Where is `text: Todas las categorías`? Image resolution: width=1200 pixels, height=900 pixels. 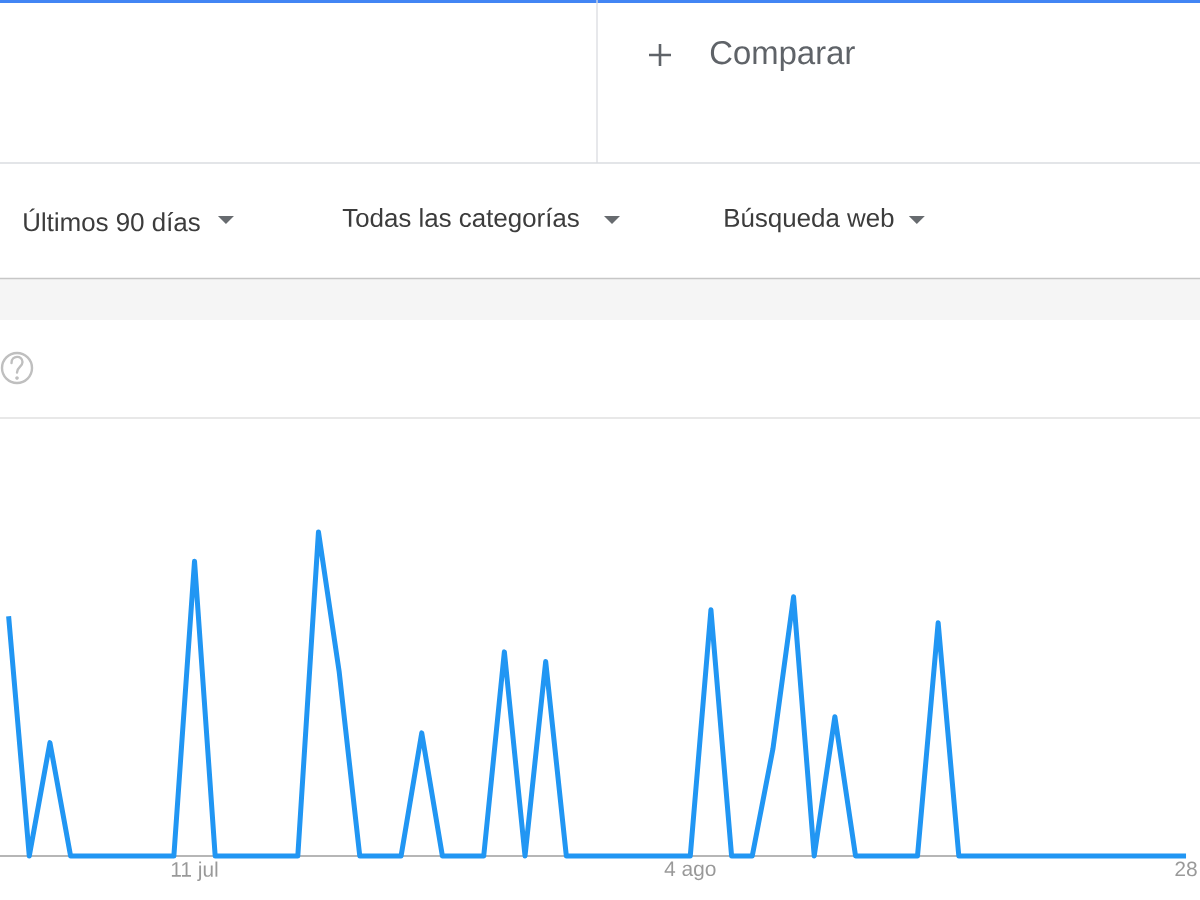 text: Todas las categorías is located at coordinates (460, 220).